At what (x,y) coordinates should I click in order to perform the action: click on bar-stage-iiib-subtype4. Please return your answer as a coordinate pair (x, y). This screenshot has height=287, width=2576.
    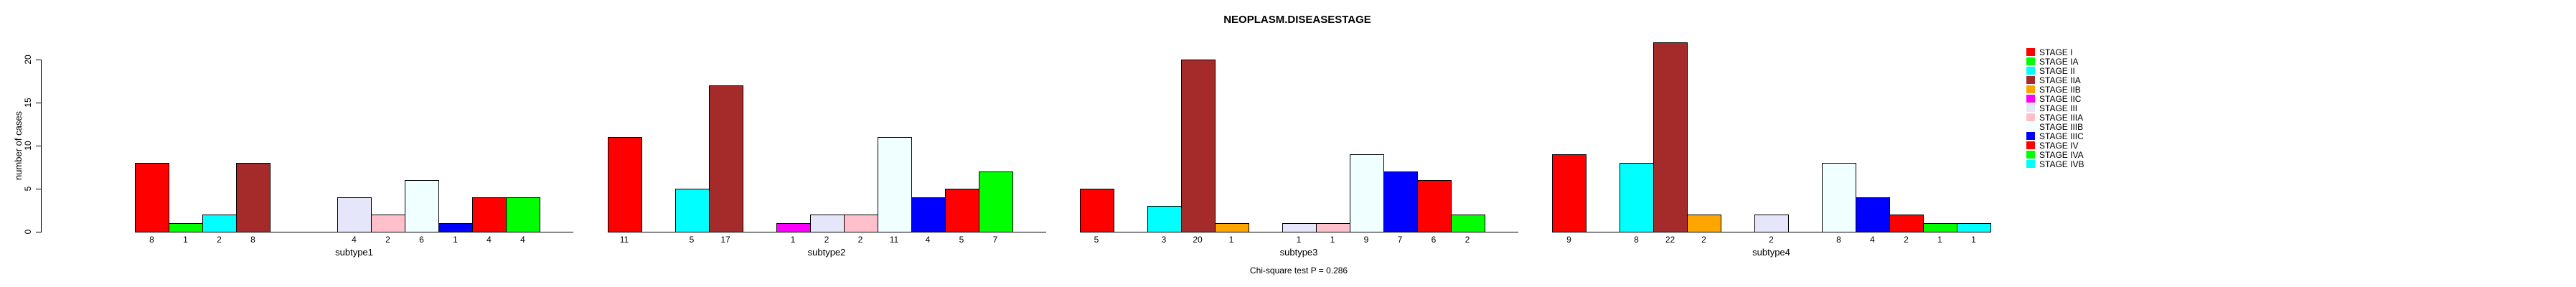
    Looking at the image, I should click on (1839, 198).